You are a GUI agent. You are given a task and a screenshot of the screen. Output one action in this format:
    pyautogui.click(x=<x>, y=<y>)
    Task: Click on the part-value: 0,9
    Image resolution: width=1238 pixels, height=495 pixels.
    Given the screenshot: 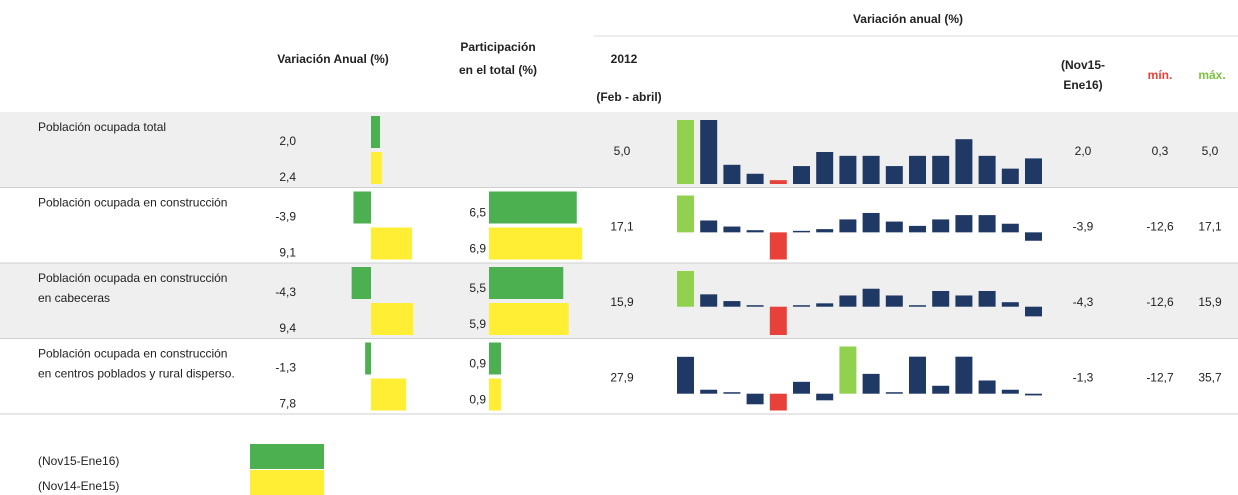 What is the action you would take?
    pyautogui.click(x=477, y=364)
    